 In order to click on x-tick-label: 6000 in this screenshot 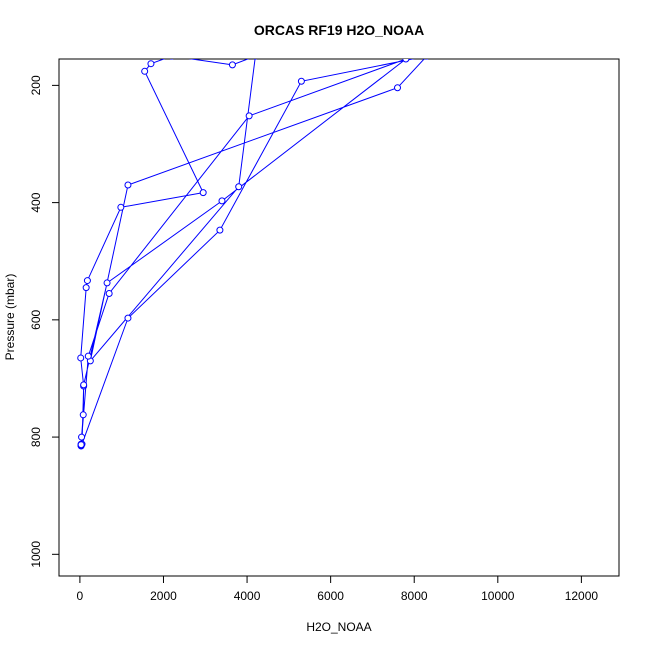, I will do `click(330, 596)`.